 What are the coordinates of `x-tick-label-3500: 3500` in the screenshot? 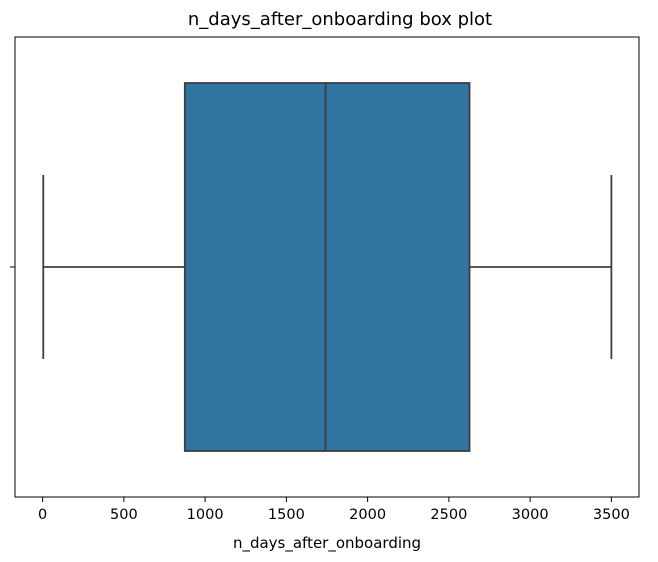 It's located at (611, 515).